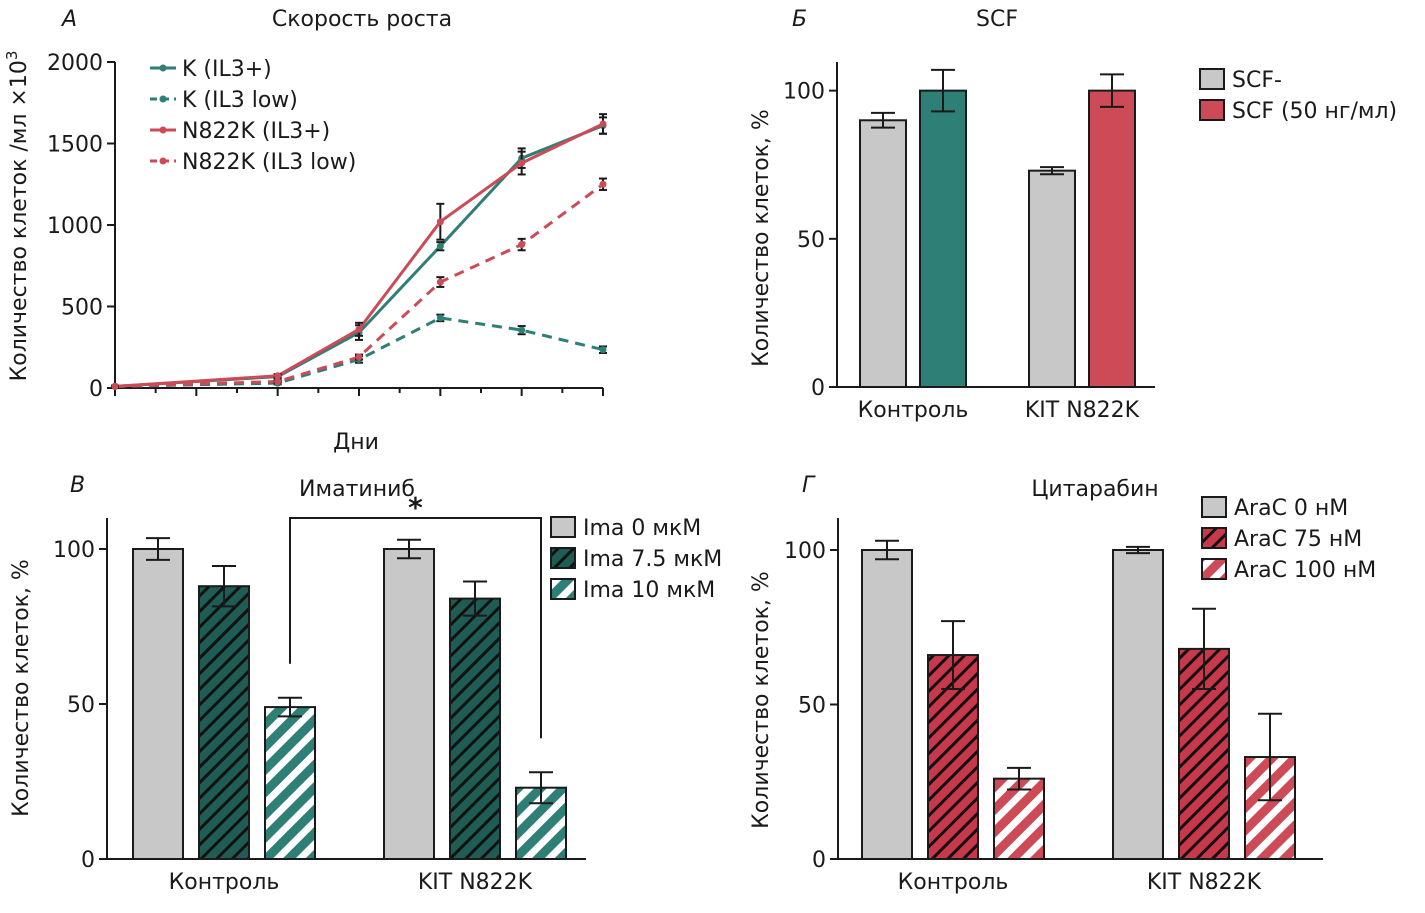 This screenshot has width=1425, height=913. What do you see at coordinates (1305, 570) in the screenshot?
I see `panel-d-legend-label: AraC 100 нМ` at bounding box center [1305, 570].